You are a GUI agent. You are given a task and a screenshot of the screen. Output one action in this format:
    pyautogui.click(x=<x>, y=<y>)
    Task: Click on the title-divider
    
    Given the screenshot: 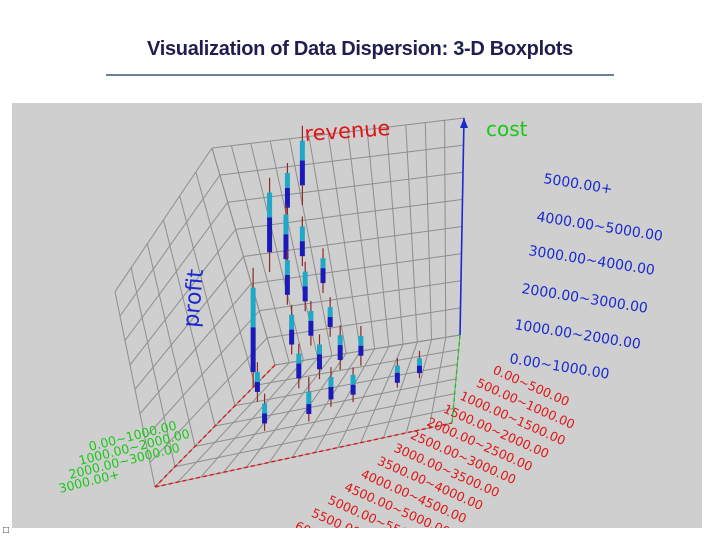 What is the action you would take?
    pyautogui.click(x=360, y=75)
    